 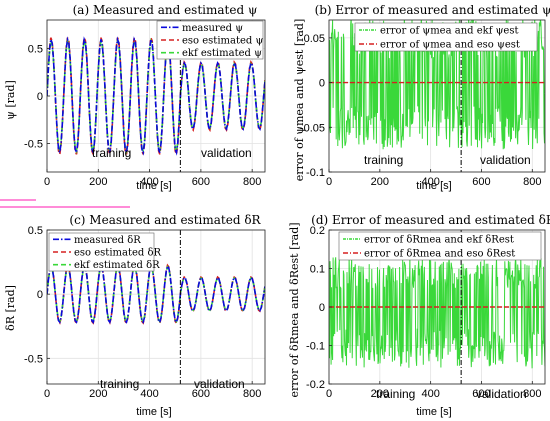 I want to click on panel-a-xtick-label-4: 800, so click(x=252, y=182).